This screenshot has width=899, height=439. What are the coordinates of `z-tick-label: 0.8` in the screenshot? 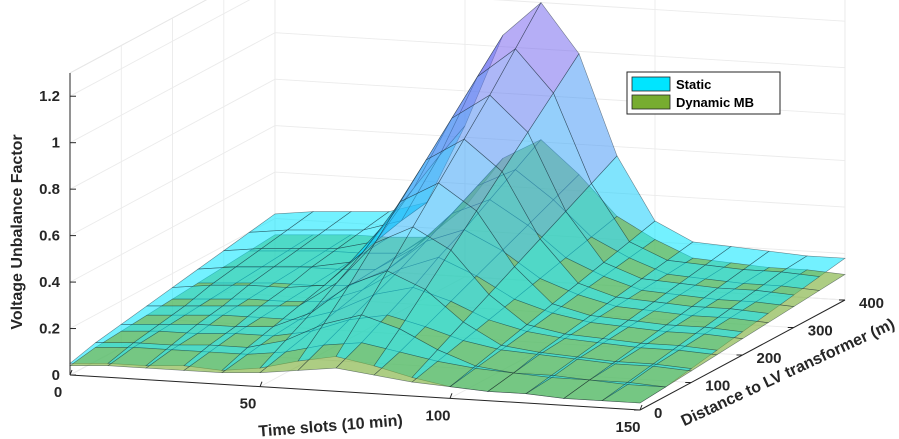 It's located at (49, 189).